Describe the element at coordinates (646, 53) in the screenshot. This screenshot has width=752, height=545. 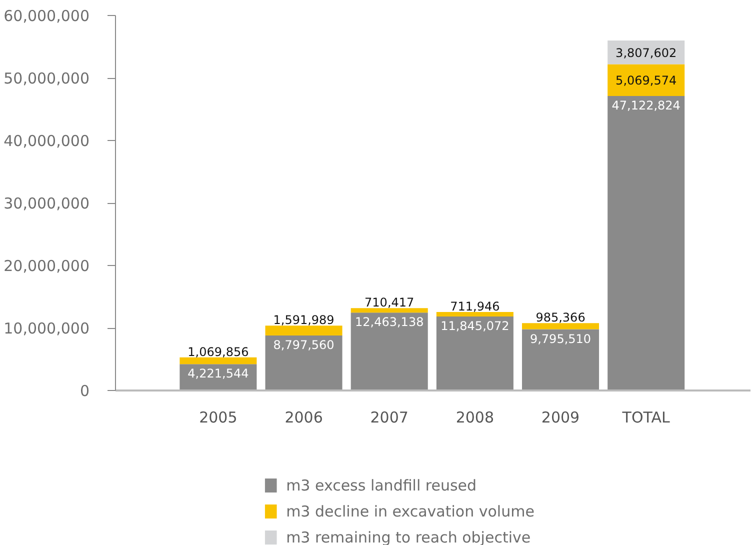
I see `data-label: 3,807,602` at that location.